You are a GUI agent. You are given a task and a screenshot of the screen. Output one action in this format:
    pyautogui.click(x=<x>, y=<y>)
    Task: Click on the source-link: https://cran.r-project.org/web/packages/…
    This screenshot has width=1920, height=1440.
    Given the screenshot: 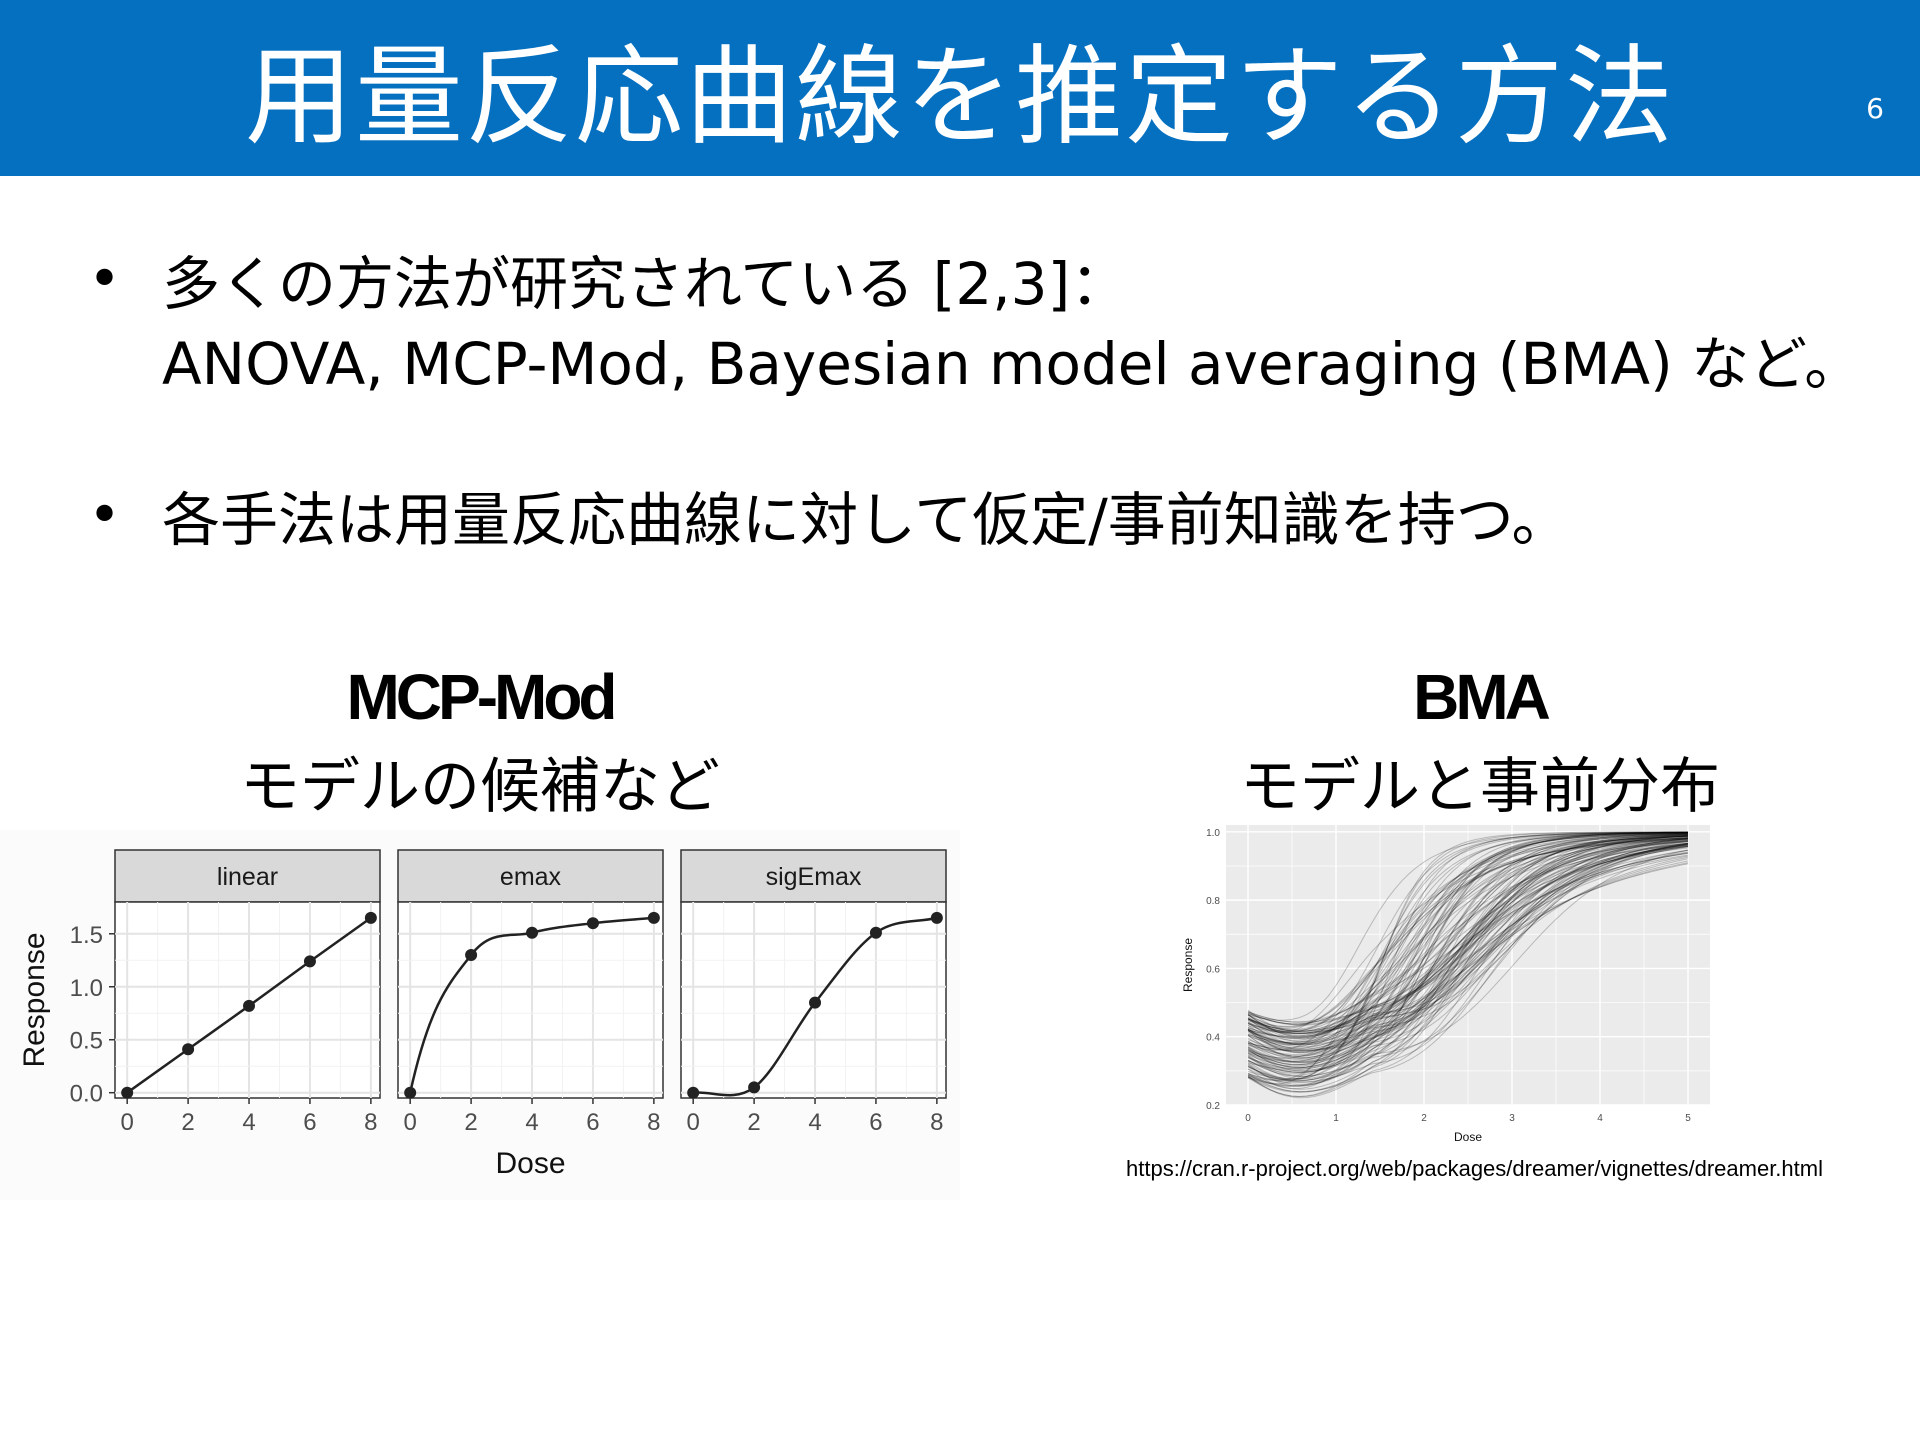 What is the action you would take?
    pyautogui.click(x=1474, y=1168)
    